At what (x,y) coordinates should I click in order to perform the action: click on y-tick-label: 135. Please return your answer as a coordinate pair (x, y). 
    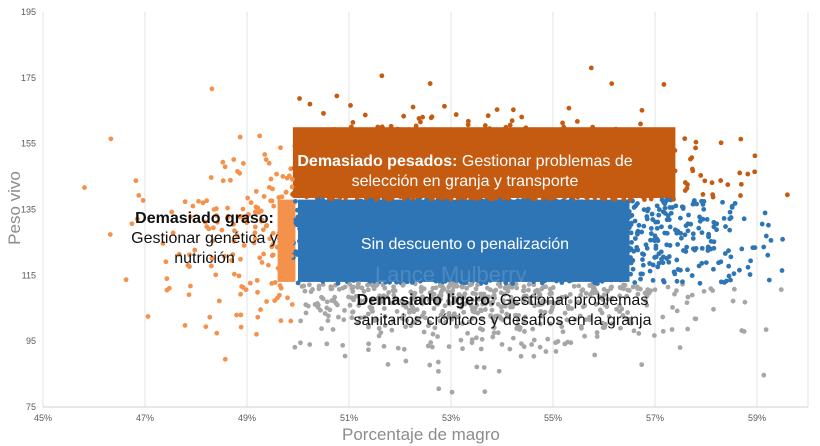
    Looking at the image, I should click on (28, 210).